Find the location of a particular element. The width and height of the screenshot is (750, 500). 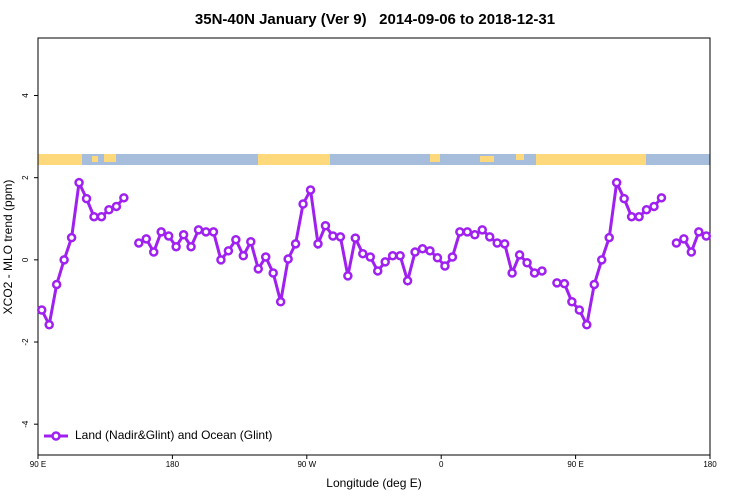

x-axis-label: Longitude (deg E) is located at coordinates (373, 483).